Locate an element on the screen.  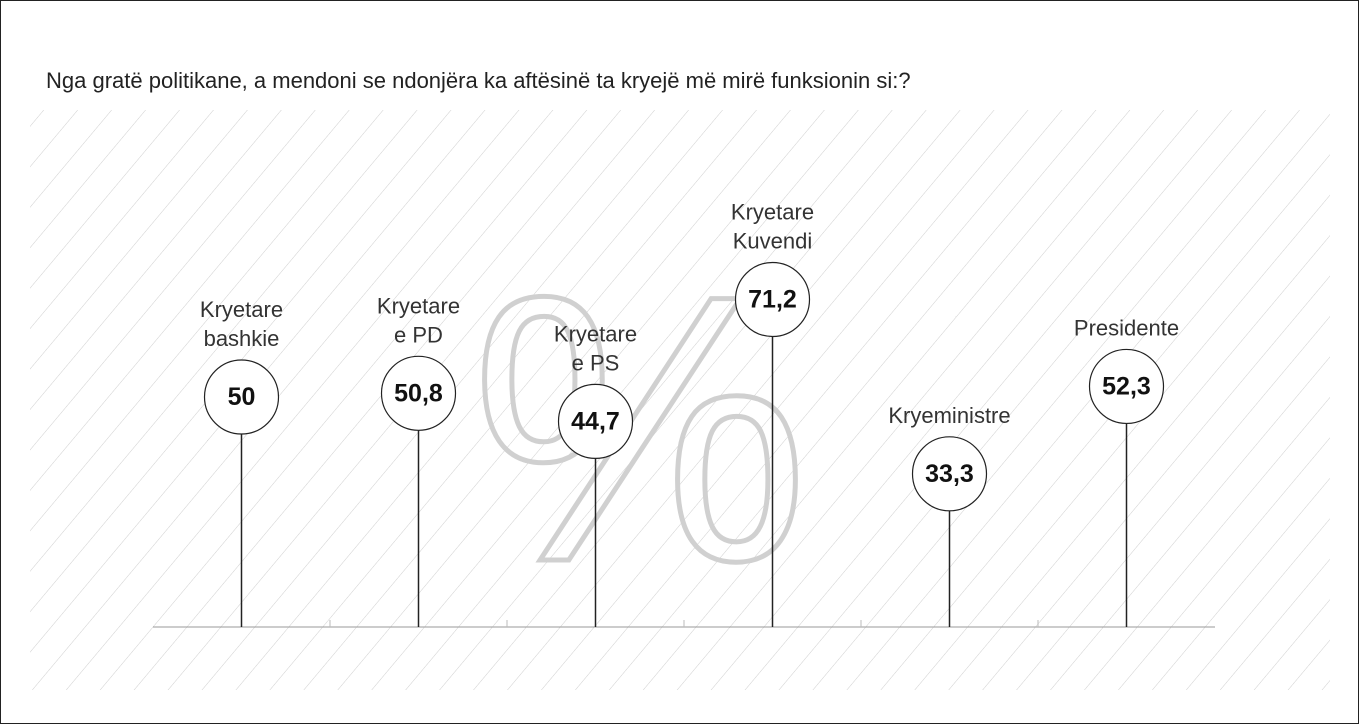
value-label: 71,2 is located at coordinates (772, 299).